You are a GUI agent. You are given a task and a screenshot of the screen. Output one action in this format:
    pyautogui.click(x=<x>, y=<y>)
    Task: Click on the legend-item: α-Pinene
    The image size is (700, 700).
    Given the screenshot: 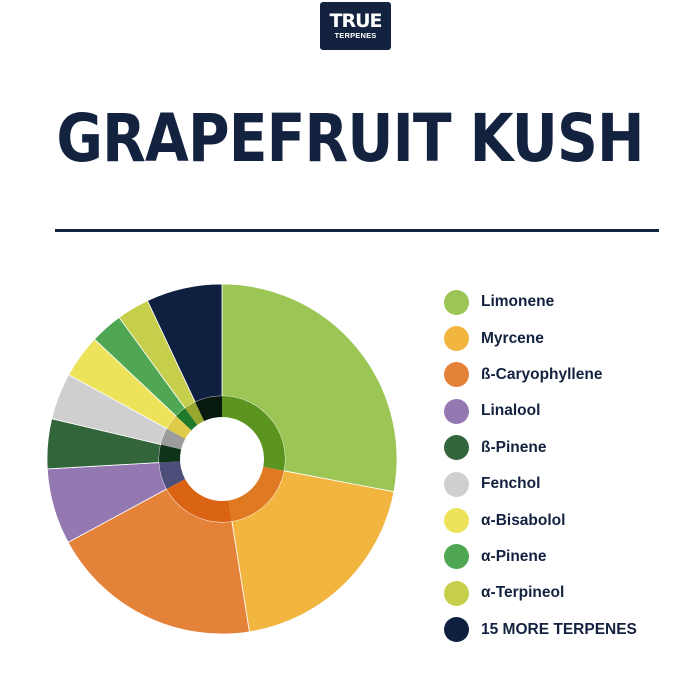 What is the action you would take?
    pyautogui.click(x=540, y=557)
    